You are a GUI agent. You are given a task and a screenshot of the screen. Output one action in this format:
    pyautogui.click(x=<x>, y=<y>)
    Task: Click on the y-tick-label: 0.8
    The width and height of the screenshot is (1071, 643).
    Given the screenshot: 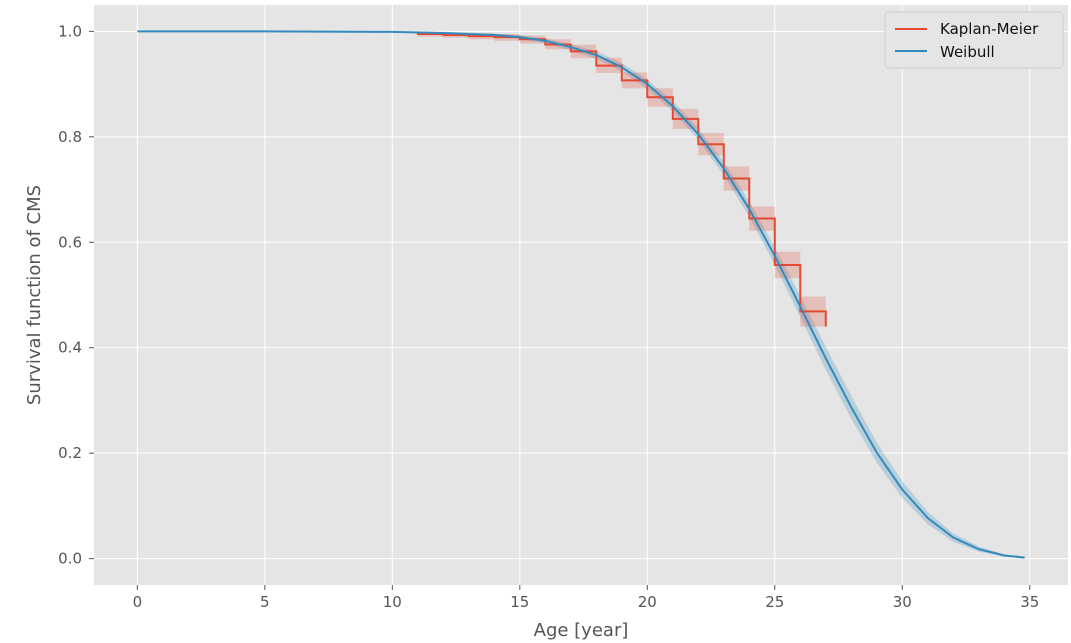 What is the action you would take?
    pyautogui.click(x=70, y=137)
    